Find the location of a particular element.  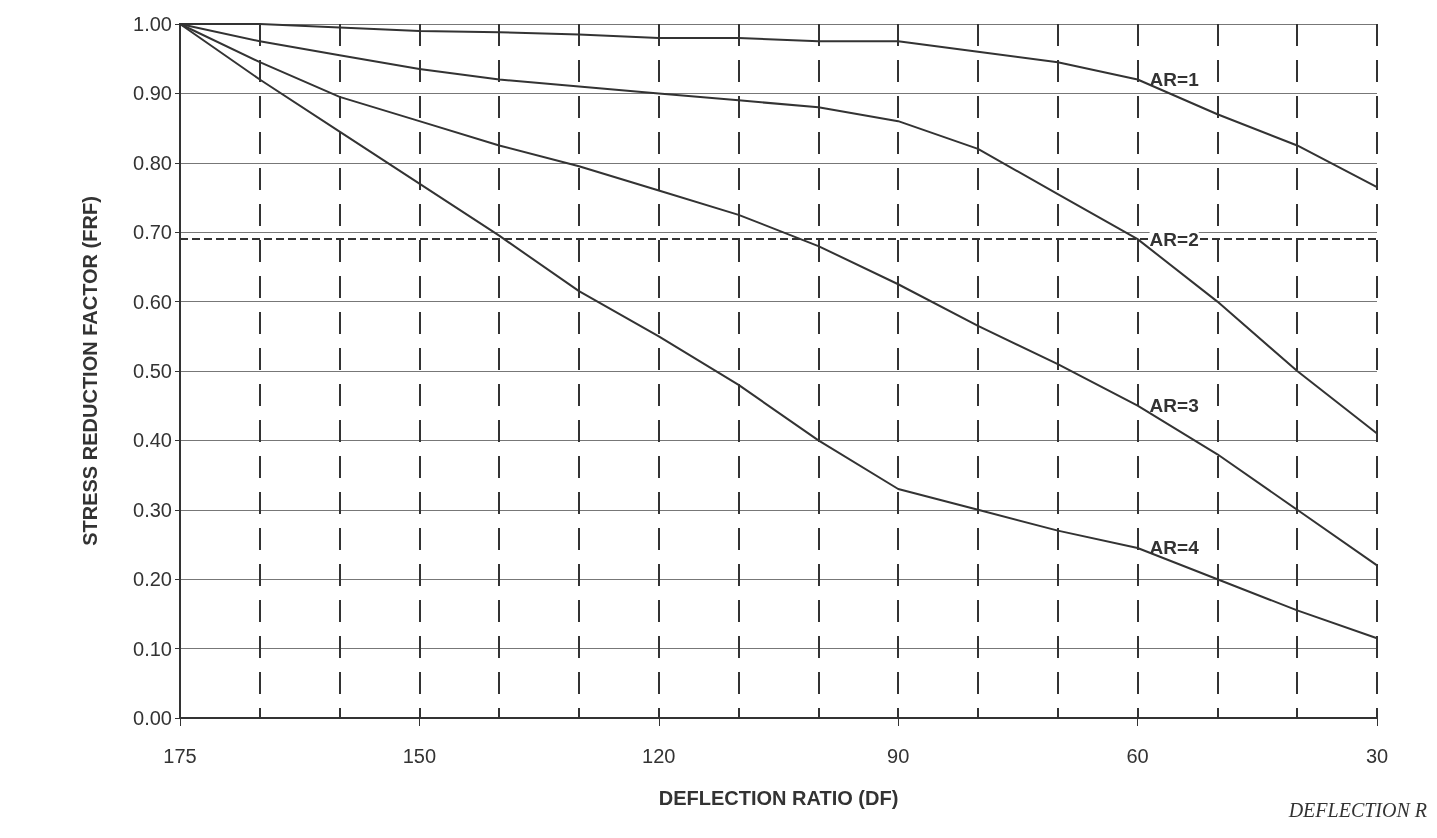

y-tick-label: 0.60 is located at coordinates (152, 301).